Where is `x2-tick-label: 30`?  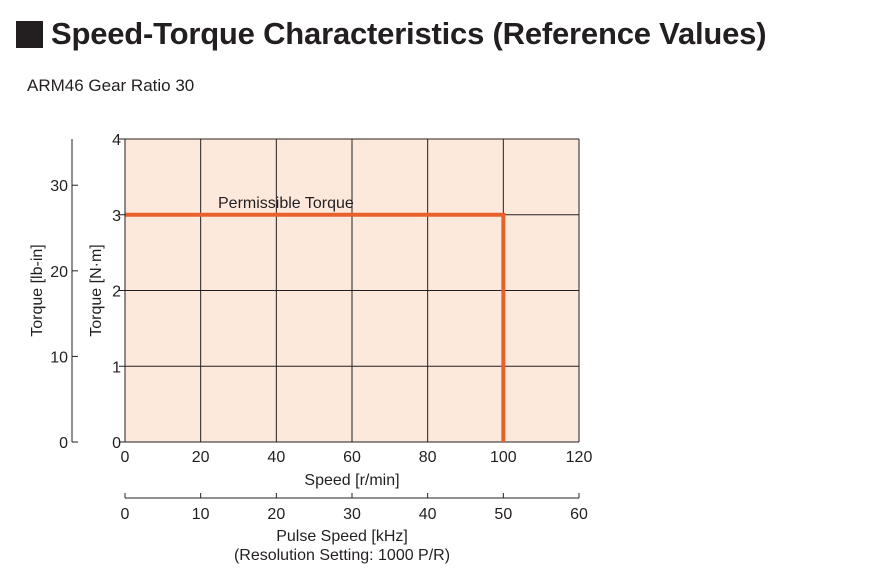 x2-tick-label: 30 is located at coordinates (352, 514).